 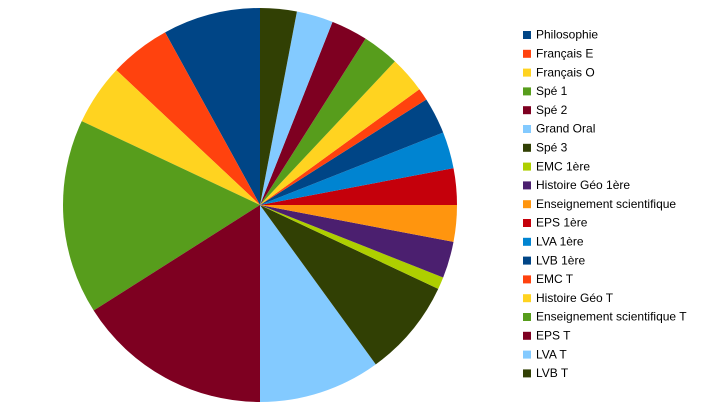 I want to click on legend-label: Philosophie, so click(x=567, y=35).